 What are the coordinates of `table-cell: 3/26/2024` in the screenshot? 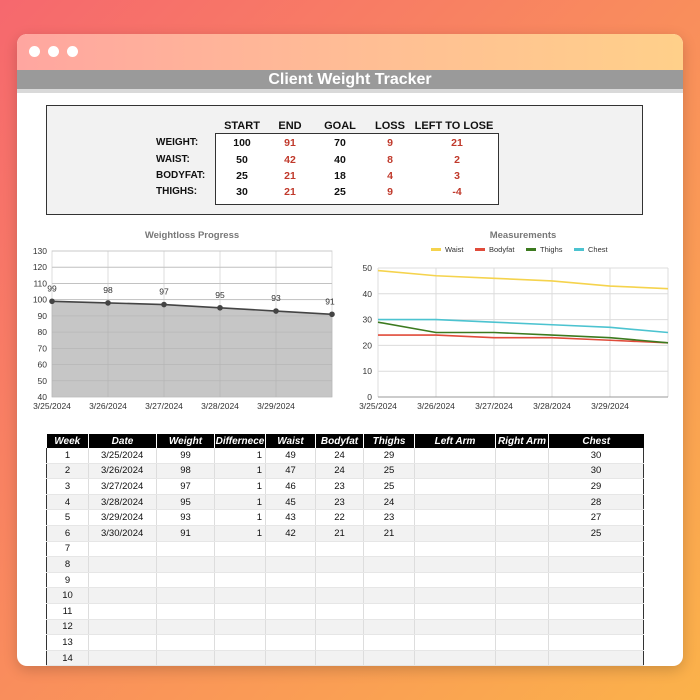 It's located at (122, 471).